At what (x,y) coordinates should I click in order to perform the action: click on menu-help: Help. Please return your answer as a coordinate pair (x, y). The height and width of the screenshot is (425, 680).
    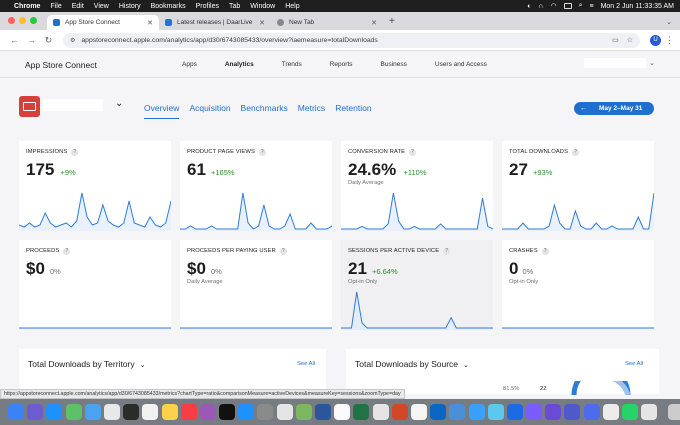
    Looking at the image, I should click on (292, 6).